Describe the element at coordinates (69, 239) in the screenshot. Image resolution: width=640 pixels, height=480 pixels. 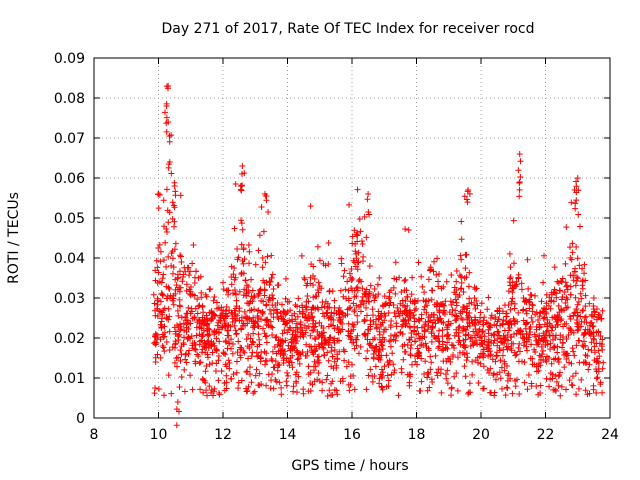
I see `y-tick-labels: 0 0.01 0.02 0.03 0.04 0.05 0.06 0.07 0.08 0.09` at that location.